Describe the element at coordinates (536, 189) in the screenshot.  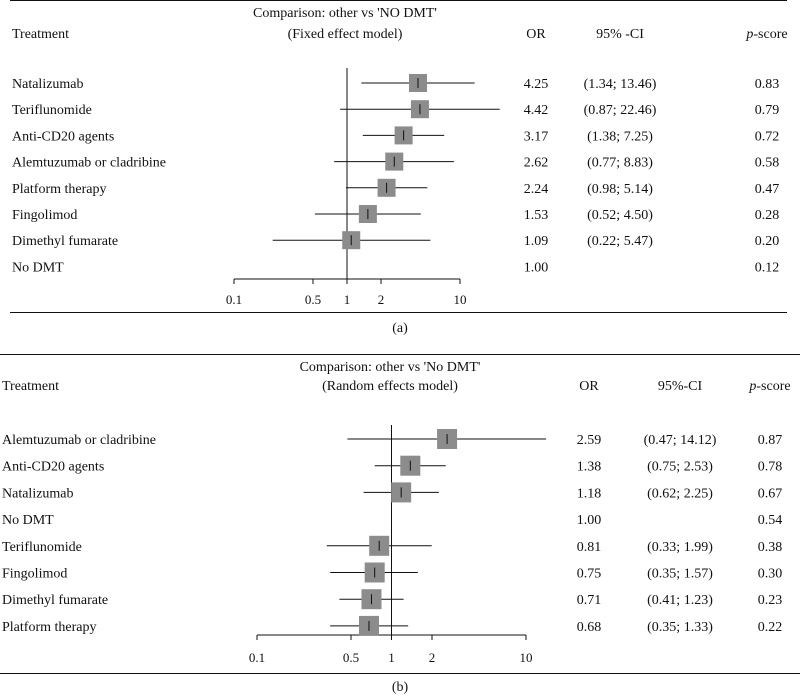
I see `or-value: 2.24` at that location.